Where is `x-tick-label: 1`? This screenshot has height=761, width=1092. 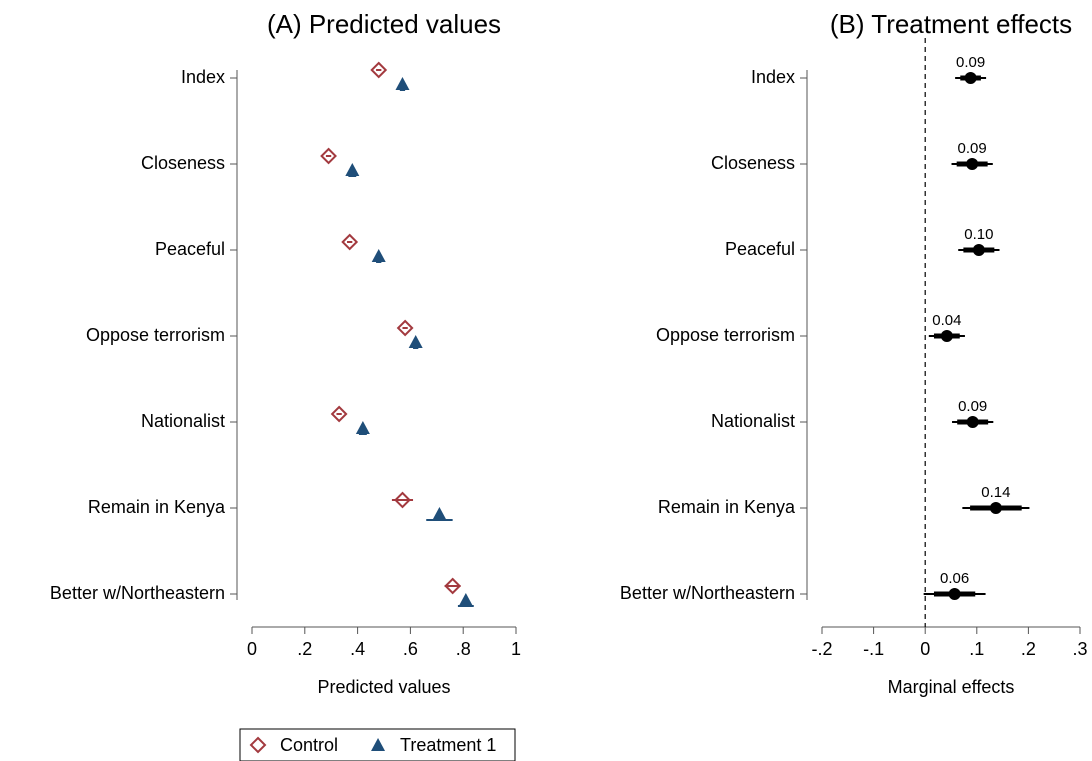 x-tick-label: 1 is located at coordinates (516, 649).